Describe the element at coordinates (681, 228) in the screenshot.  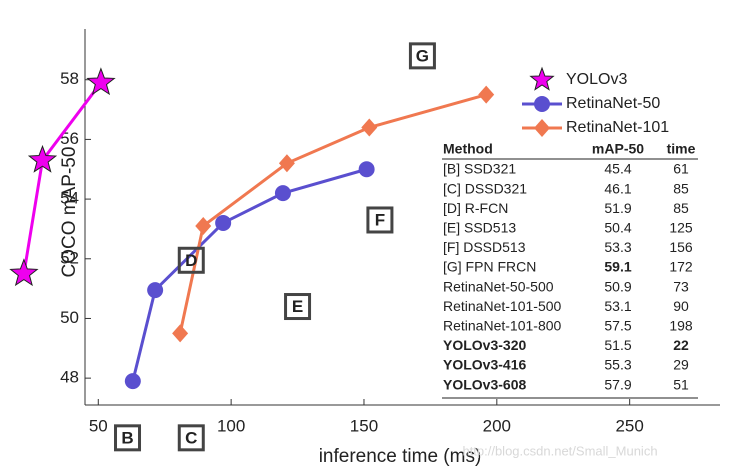
I see `table-cell: 125` at that location.